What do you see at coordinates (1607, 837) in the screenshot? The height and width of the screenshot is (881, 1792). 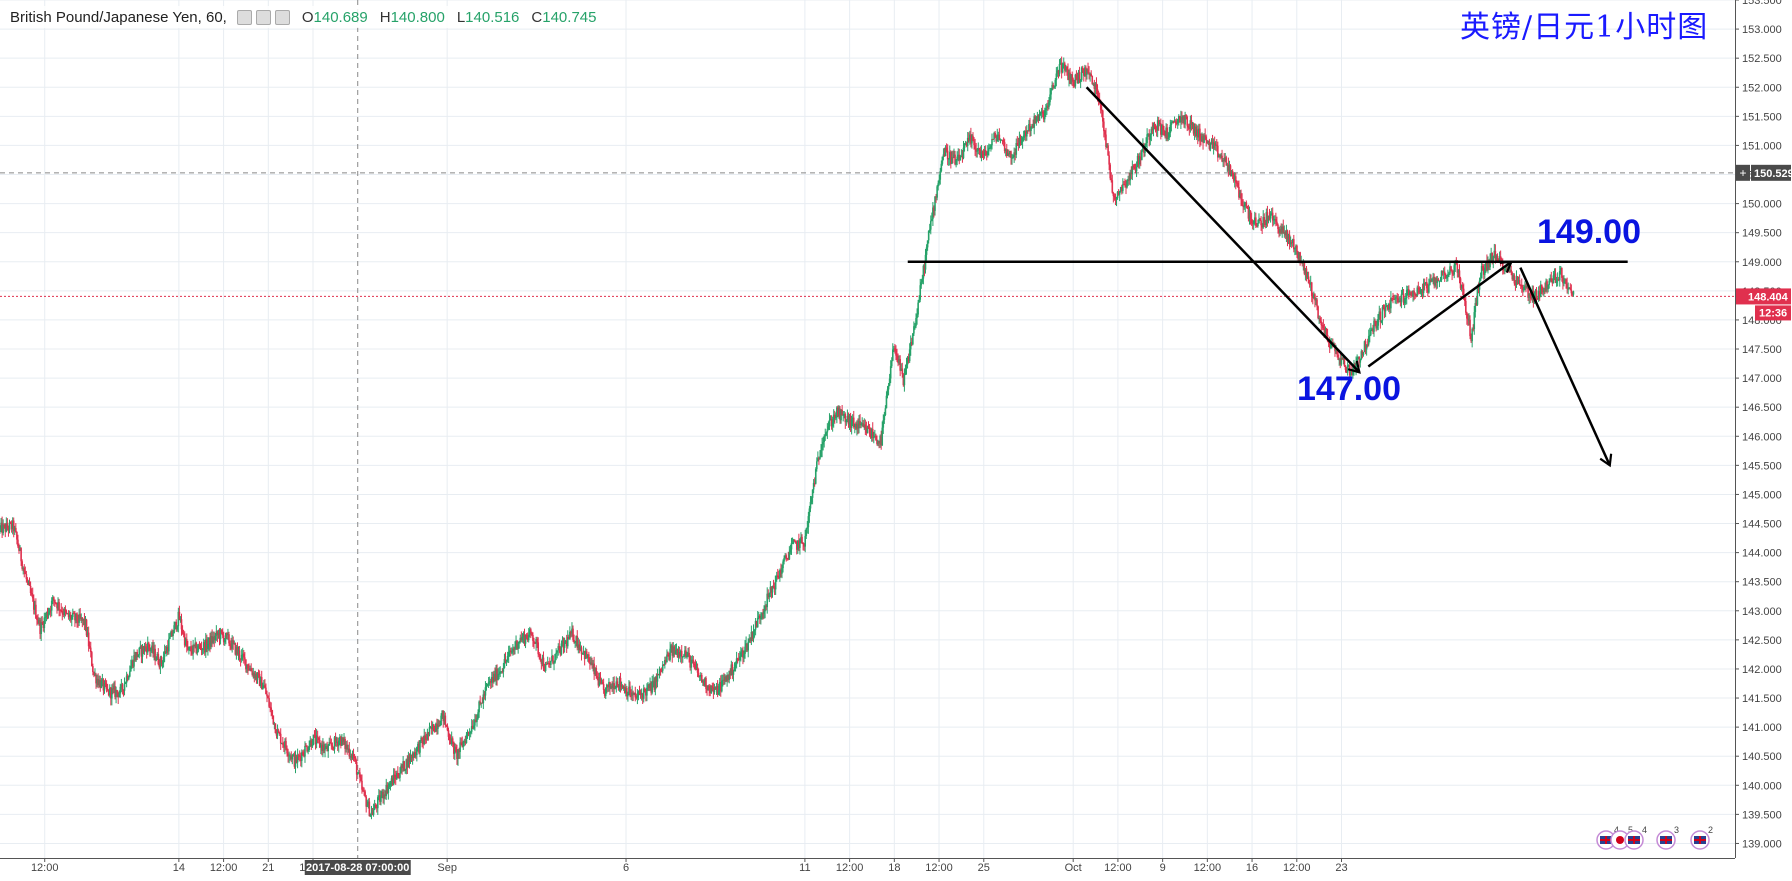 I see `uk-flag-icon-1: 4` at bounding box center [1607, 837].